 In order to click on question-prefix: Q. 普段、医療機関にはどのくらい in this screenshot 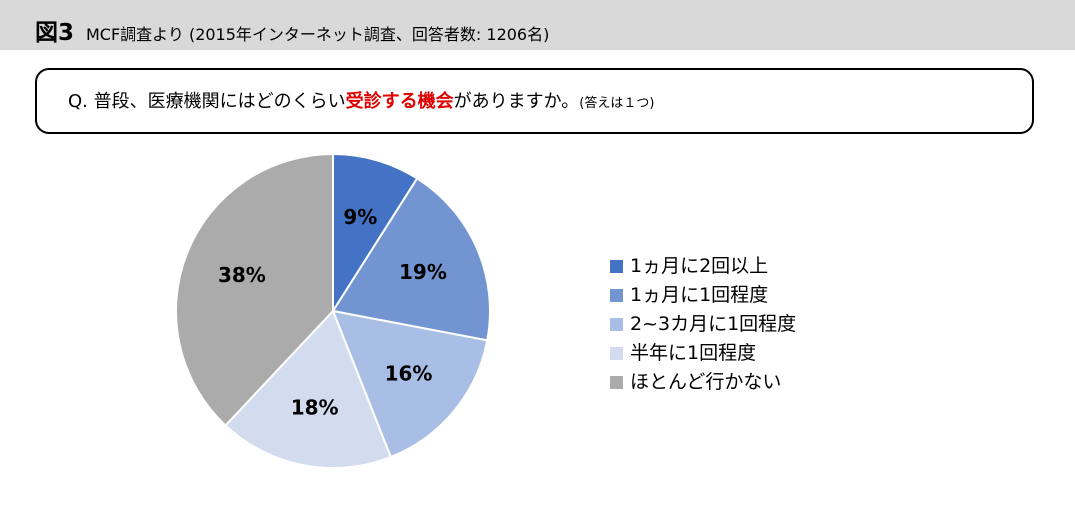, I will do `click(207, 101)`.